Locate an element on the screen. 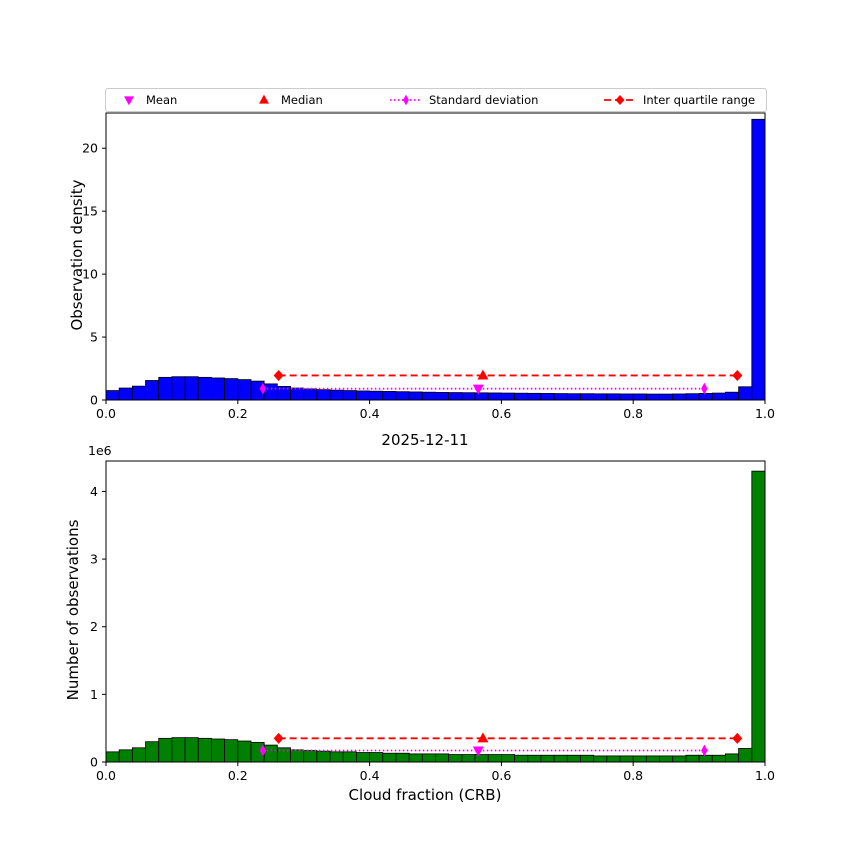  plot-title: 2025-12-11 is located at coordinates (425, 440).